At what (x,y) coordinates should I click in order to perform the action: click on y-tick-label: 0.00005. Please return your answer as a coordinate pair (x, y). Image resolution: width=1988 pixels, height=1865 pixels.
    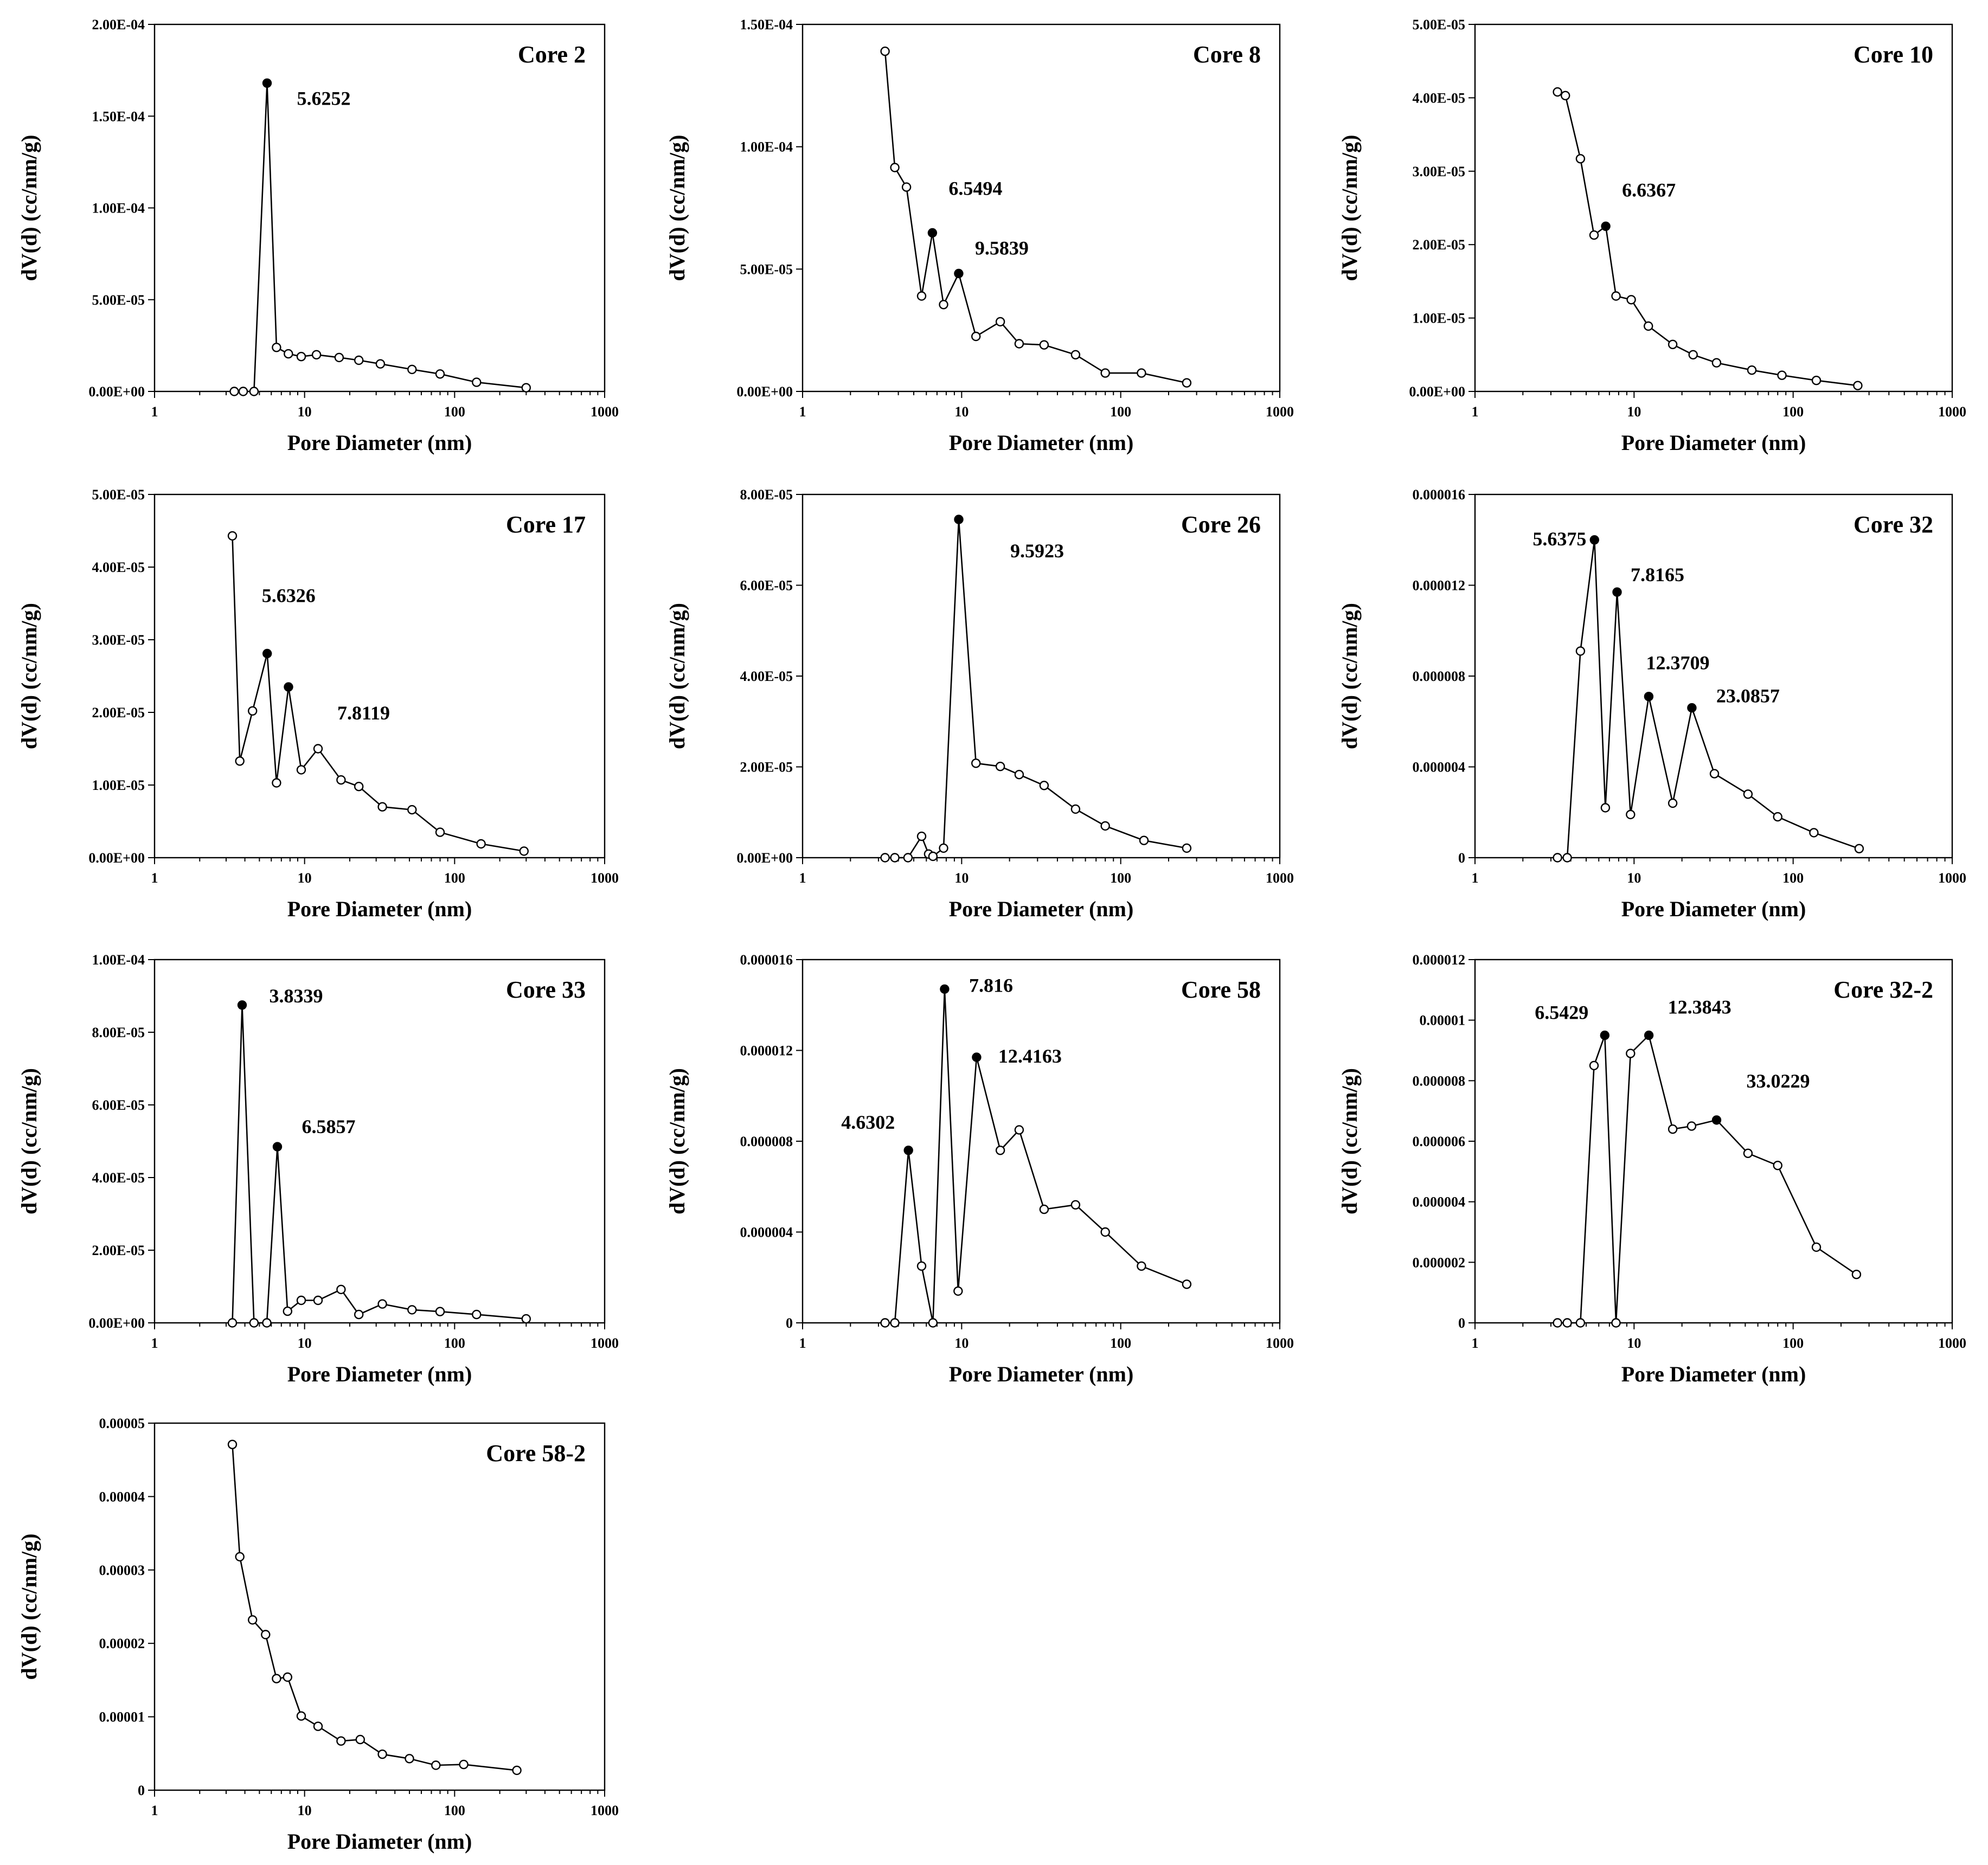
    Looking at the image, I should click on (122, 1423).